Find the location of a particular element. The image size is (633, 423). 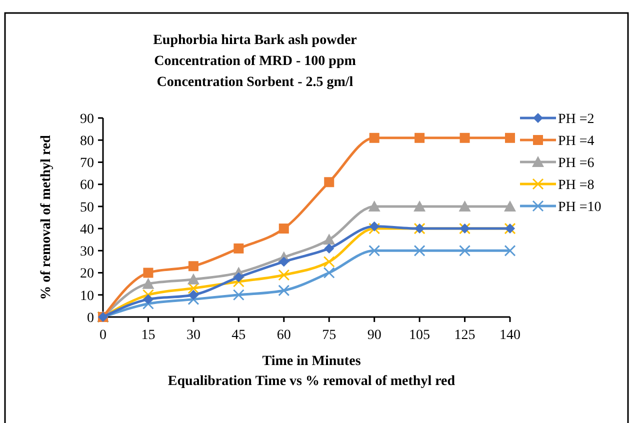

x-tick-label: 140 is located at coordinates (510, 335).